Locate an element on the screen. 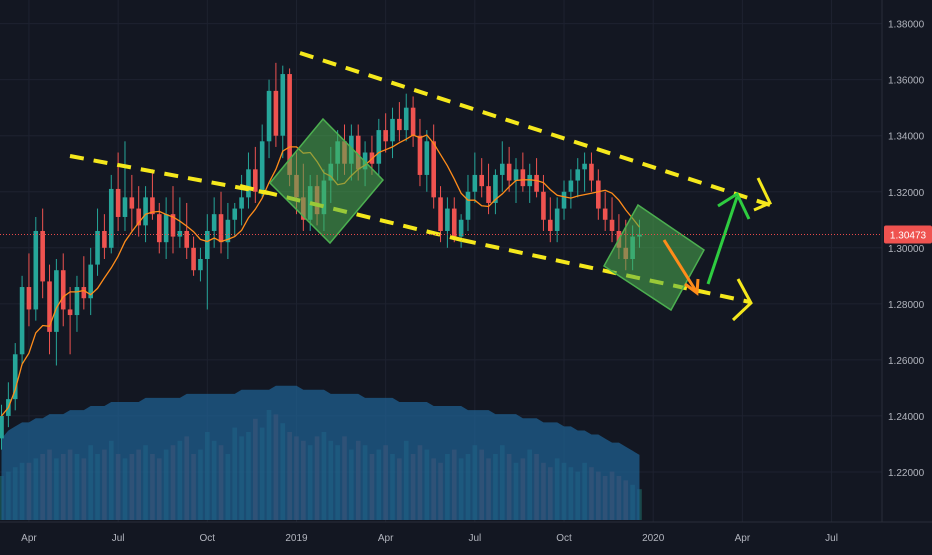  projection-arrow-down-head is located at coordinates (692, 287).